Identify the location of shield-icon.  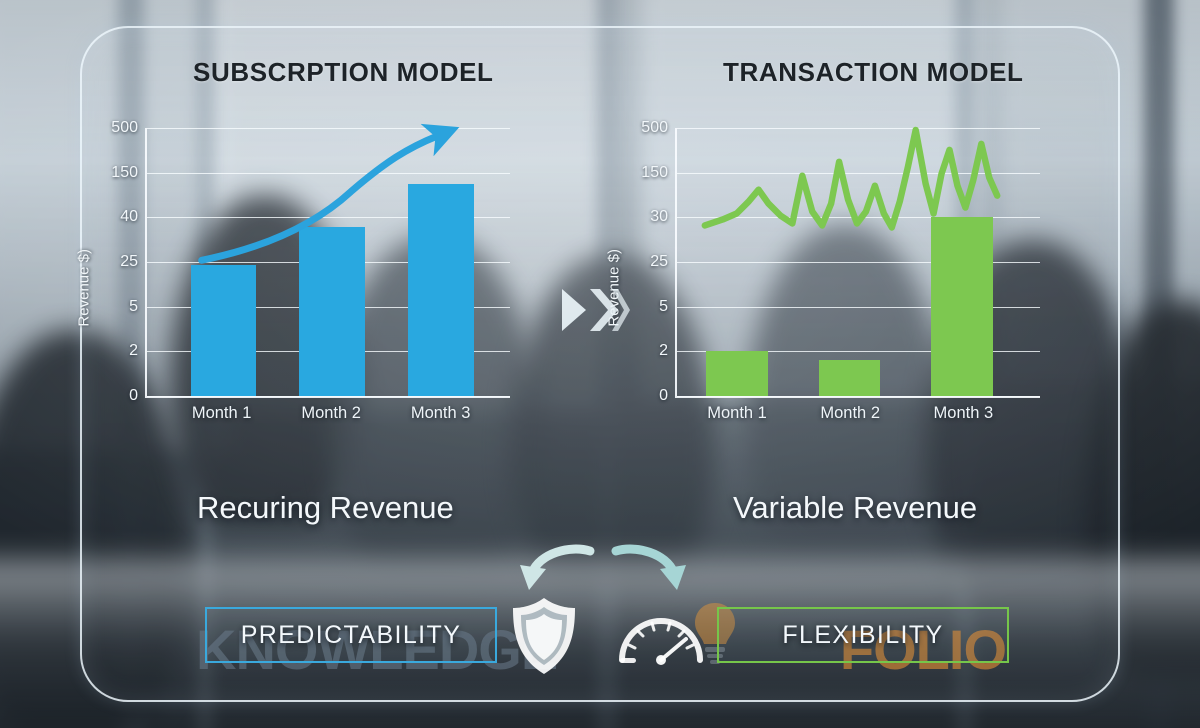
(544, 636).